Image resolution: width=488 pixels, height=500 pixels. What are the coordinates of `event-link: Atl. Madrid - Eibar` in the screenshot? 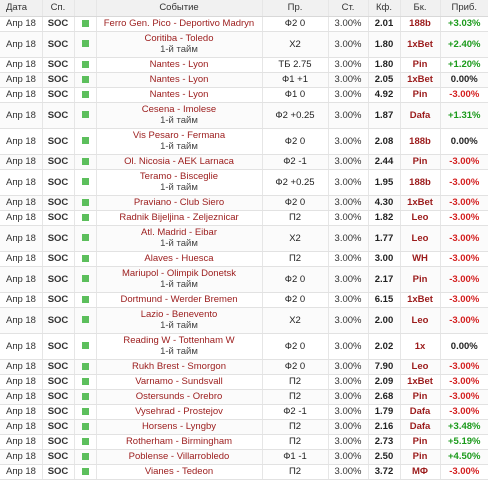 It's located at (179, 232).